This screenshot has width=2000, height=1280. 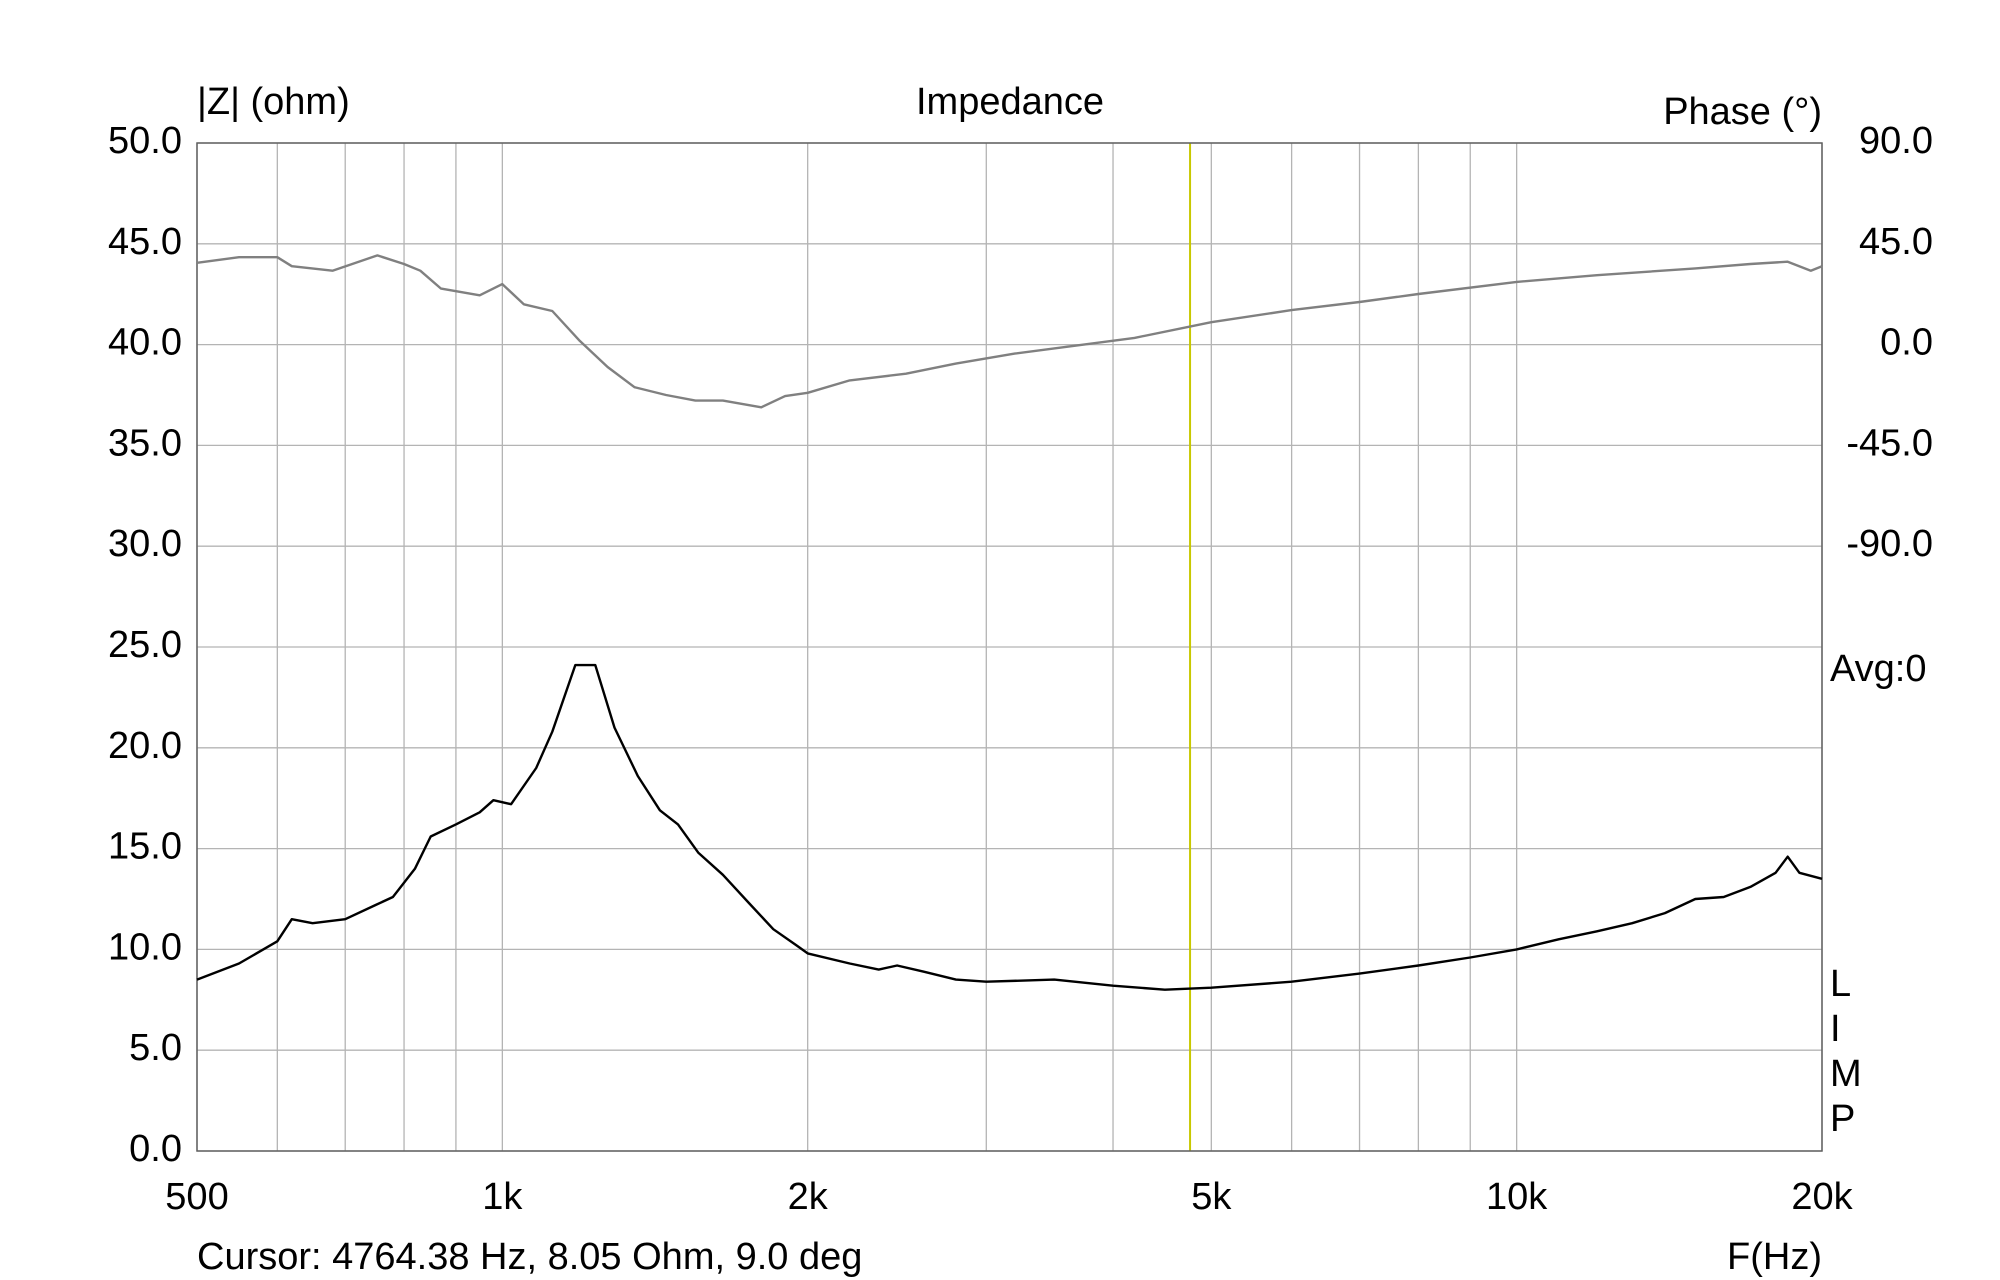 I want to click on side-label-letter: I, so click(x=1835, y=1029).